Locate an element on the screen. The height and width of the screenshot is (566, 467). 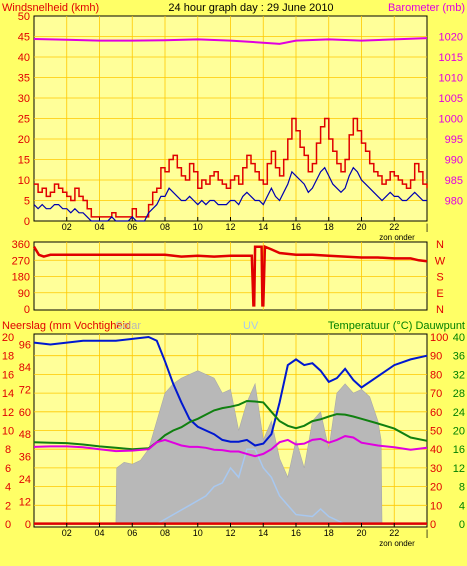
humidity-tick-label: 60 is located at coordinates (25, 413).